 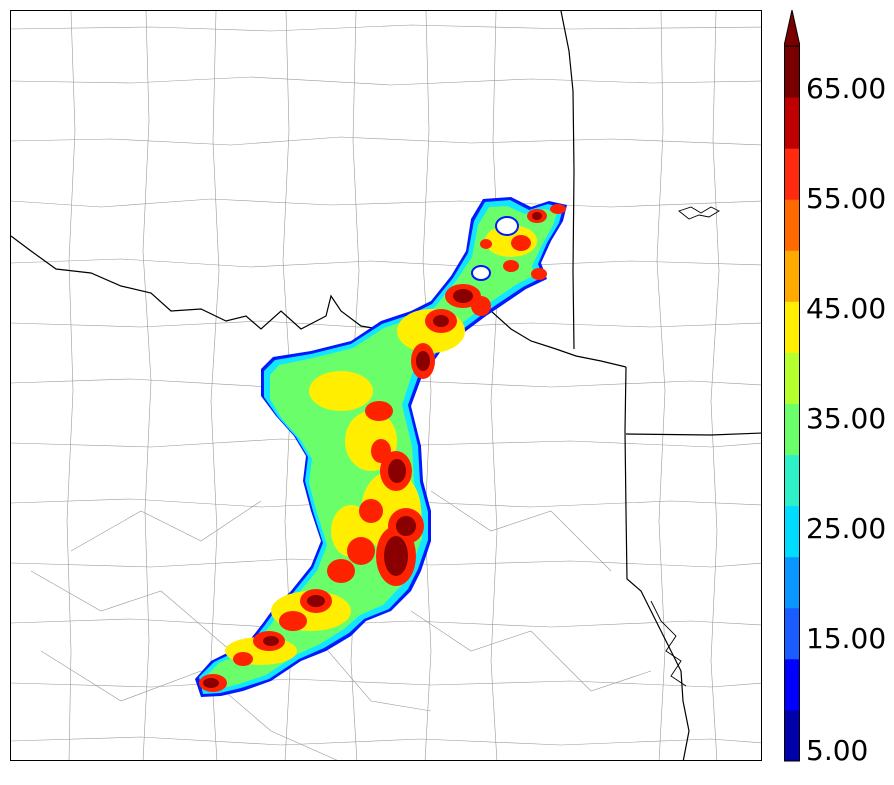 I want to click on colorbar-tick-label: 25.00, so click(x=846, y=528).